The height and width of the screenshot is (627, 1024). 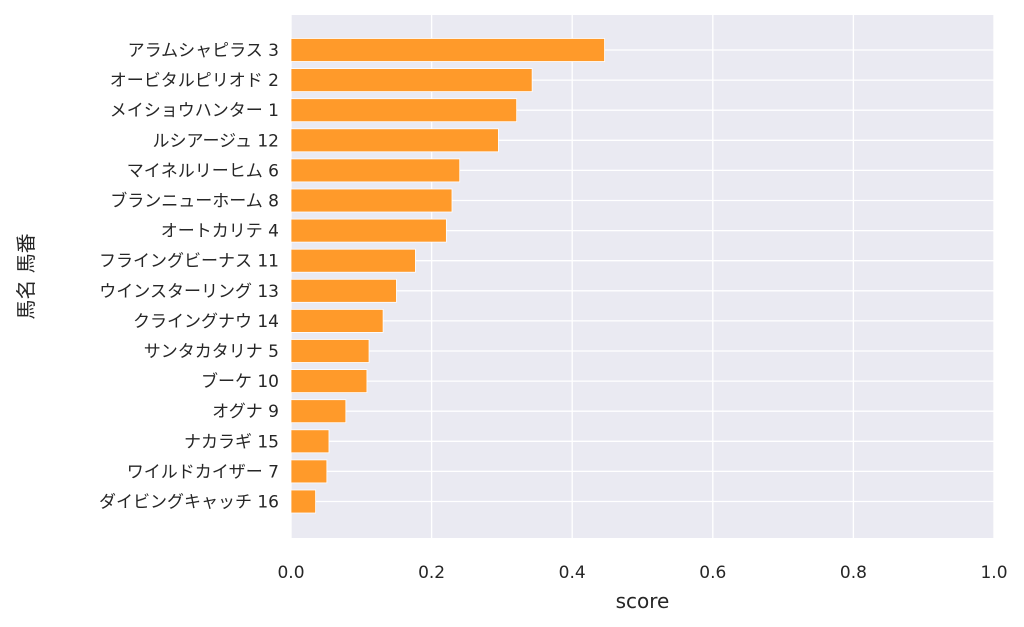 I want to click on y-tick-label: フライングビーナス 11, so click(x=189, y=262).